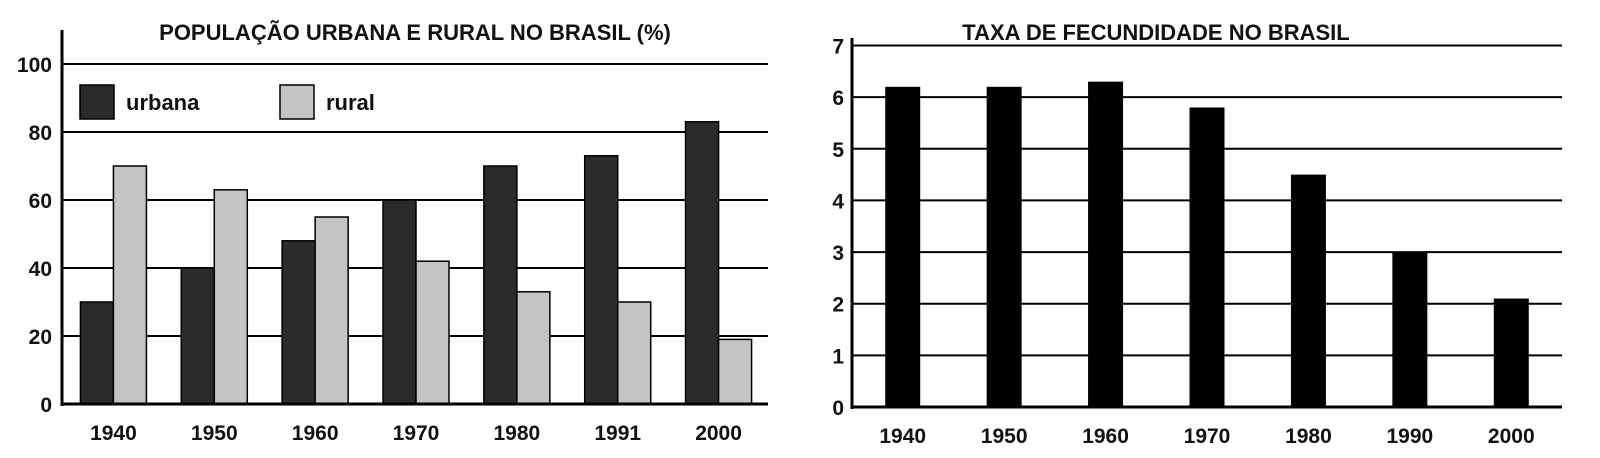  What do you see at coordinates (331, 310) in the screenshot?
I see `bar-rural-1960` at bounding box center [331, 310].